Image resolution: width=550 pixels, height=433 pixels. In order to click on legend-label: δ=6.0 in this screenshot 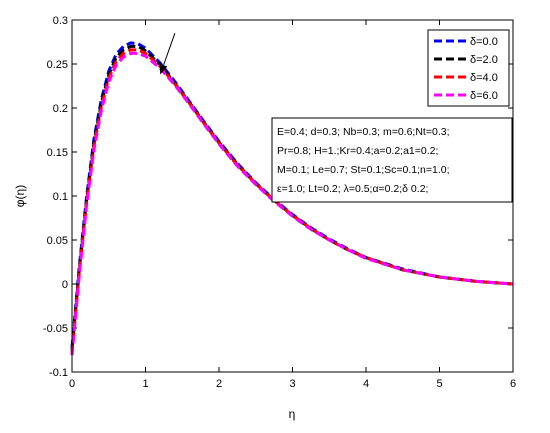, I will do `click(484, 96)`.